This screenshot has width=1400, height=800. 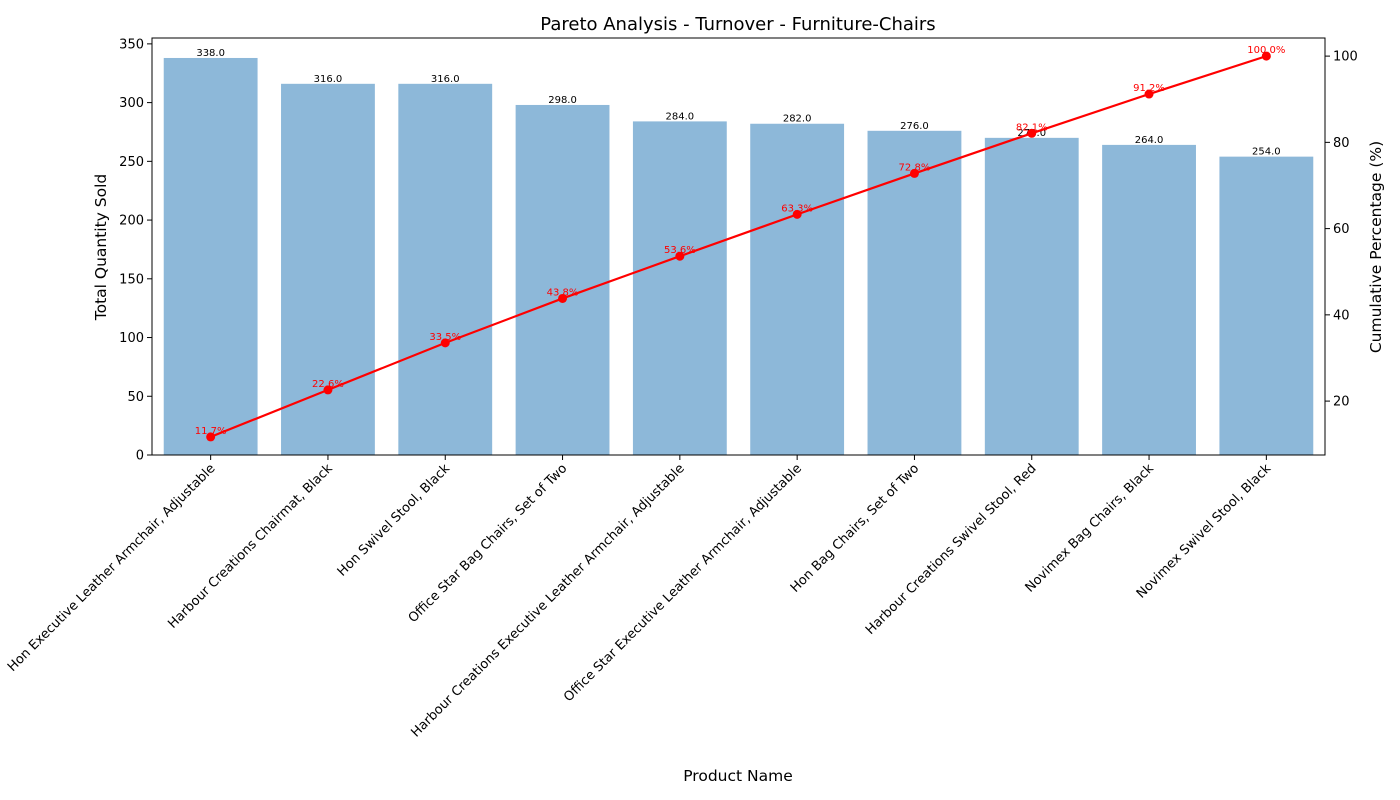 I want to click on bar-value-label: 338.0, so click(x=210, y=53).